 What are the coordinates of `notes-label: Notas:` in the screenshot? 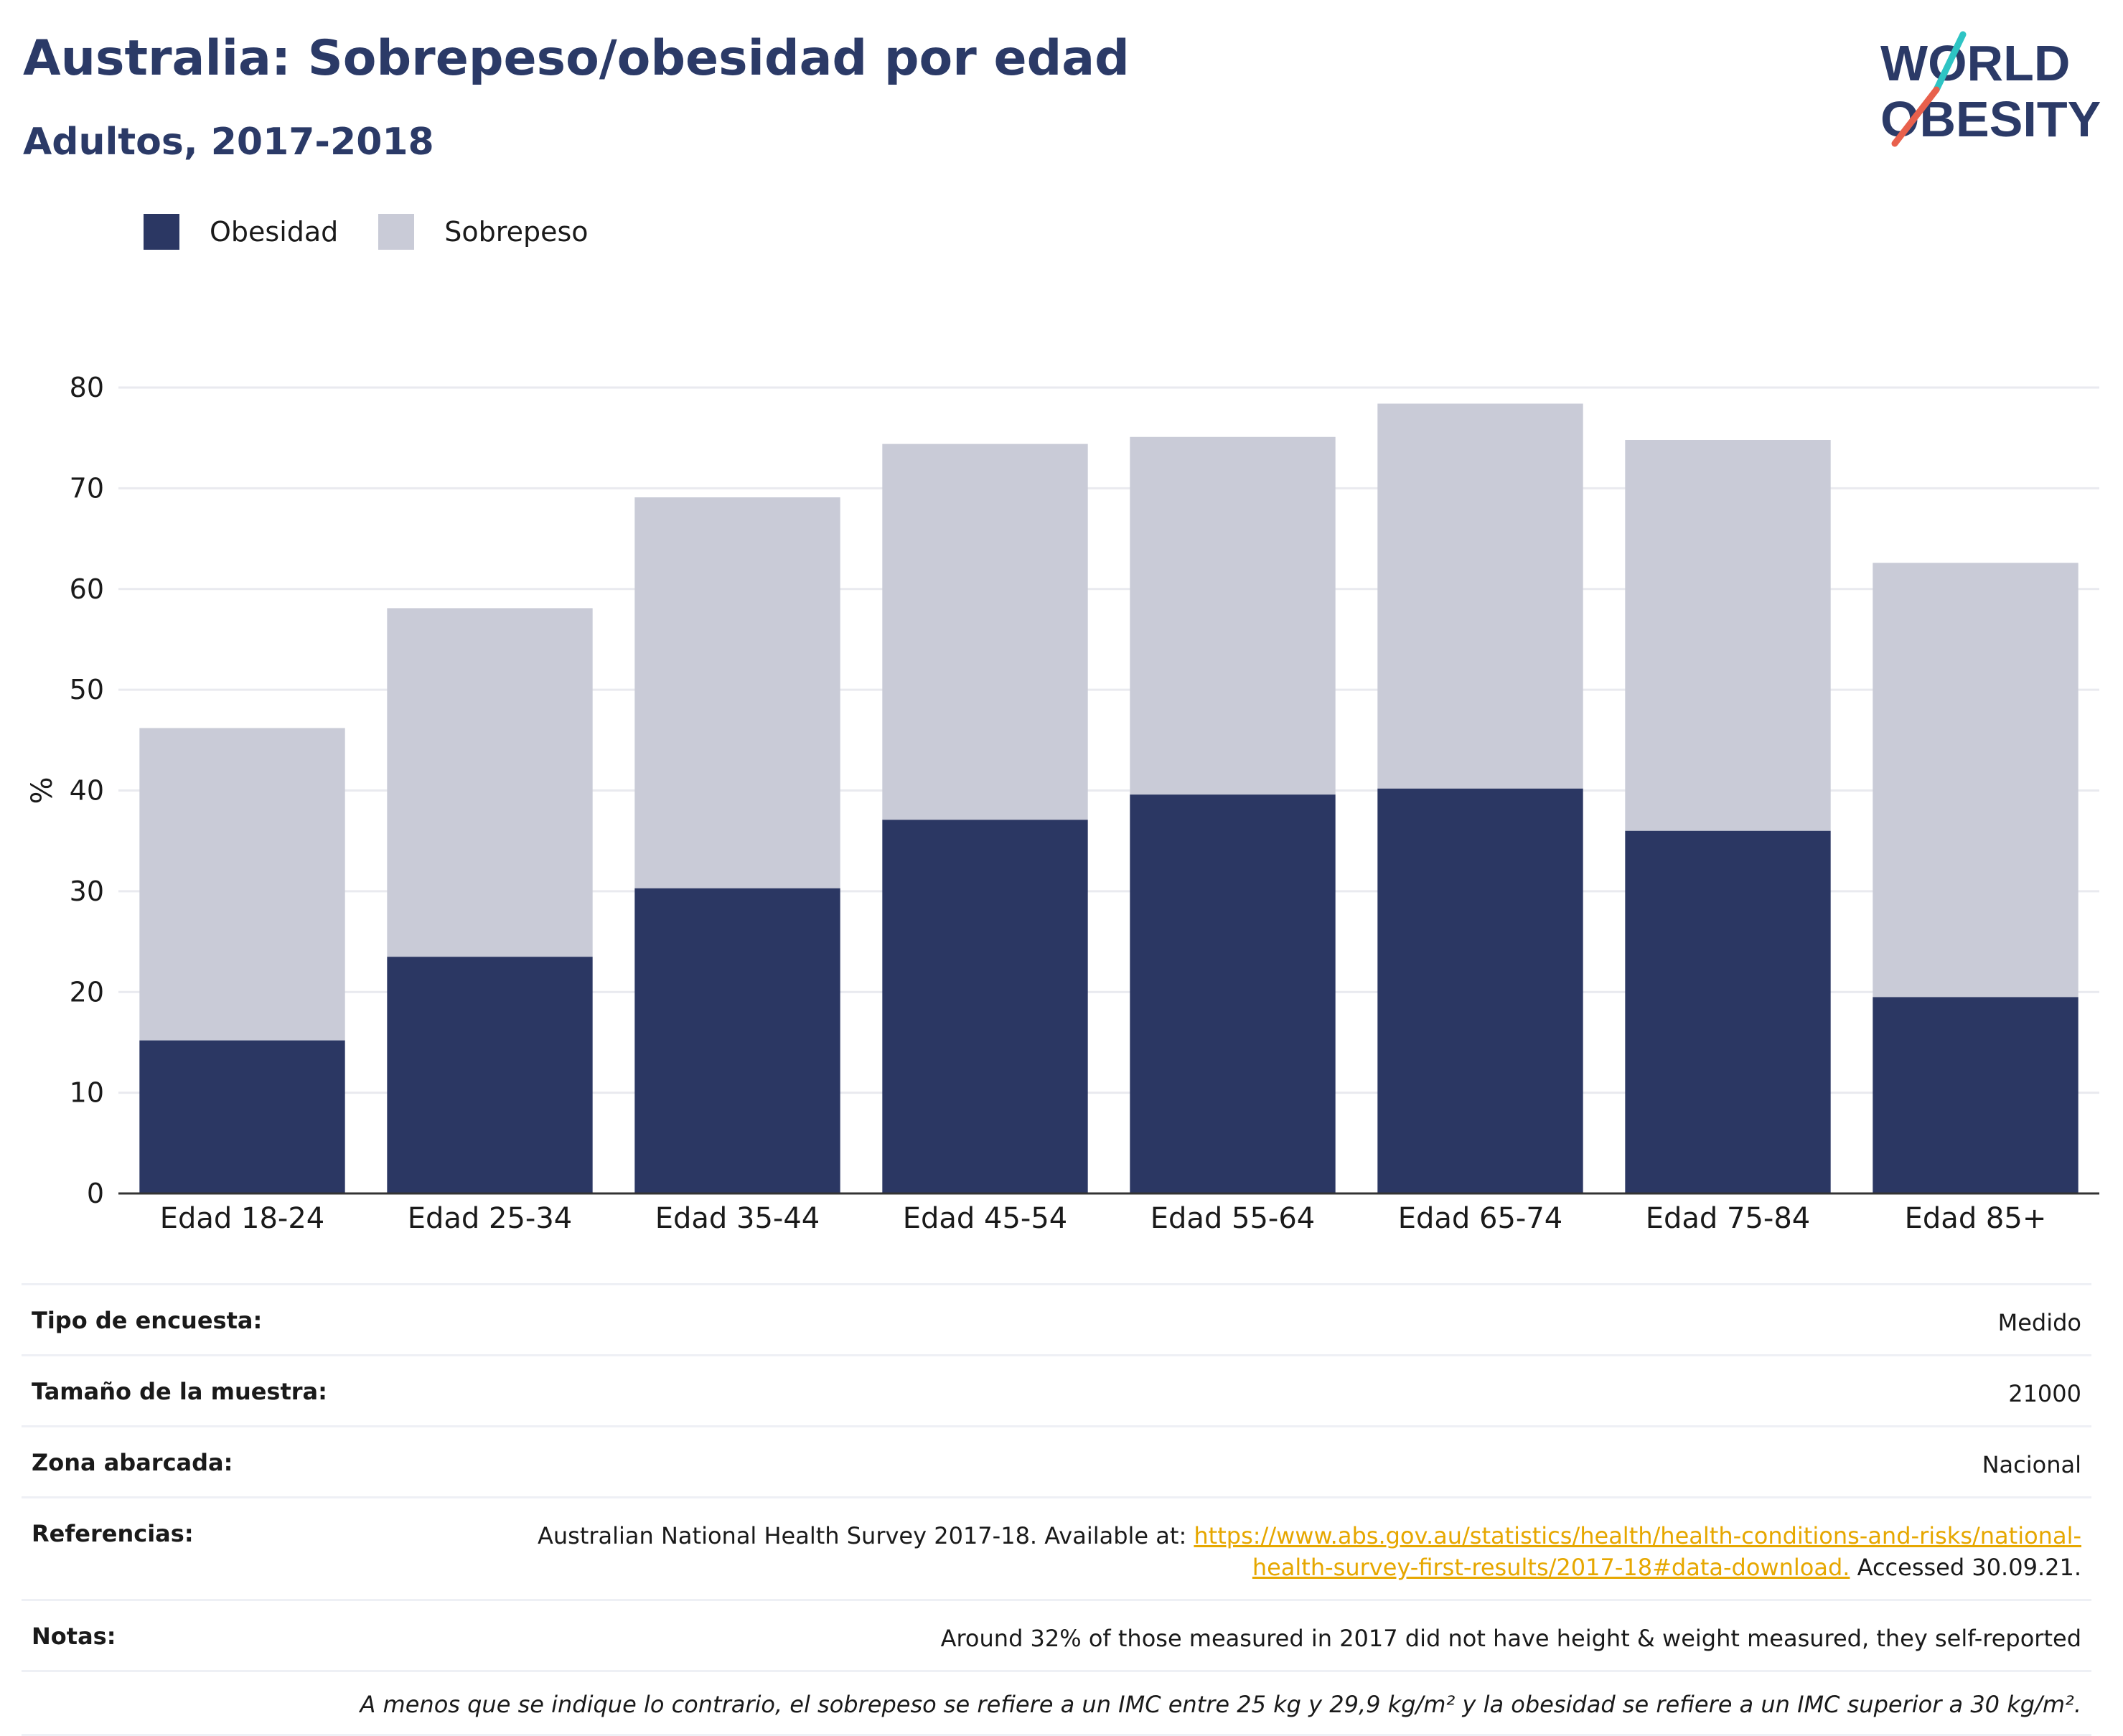 It's located at (74, 1636).